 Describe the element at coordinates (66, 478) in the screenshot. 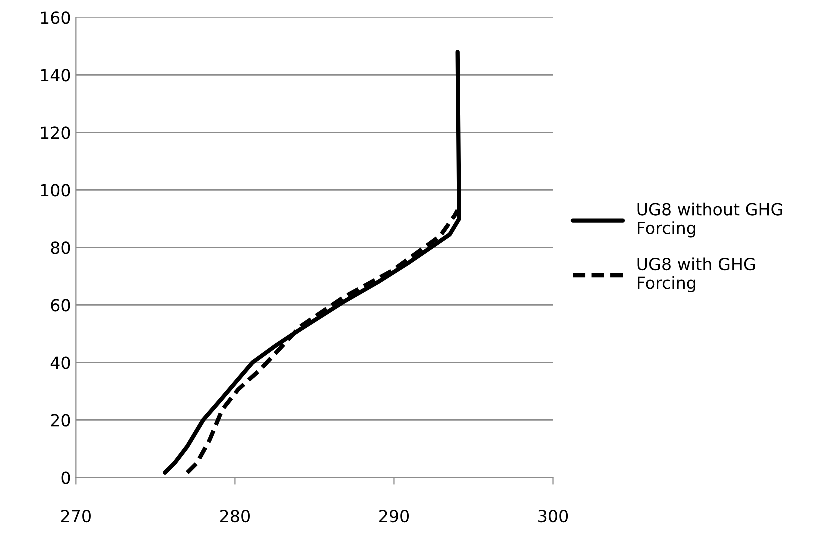

I see `y-tick-label: 0` at that location.